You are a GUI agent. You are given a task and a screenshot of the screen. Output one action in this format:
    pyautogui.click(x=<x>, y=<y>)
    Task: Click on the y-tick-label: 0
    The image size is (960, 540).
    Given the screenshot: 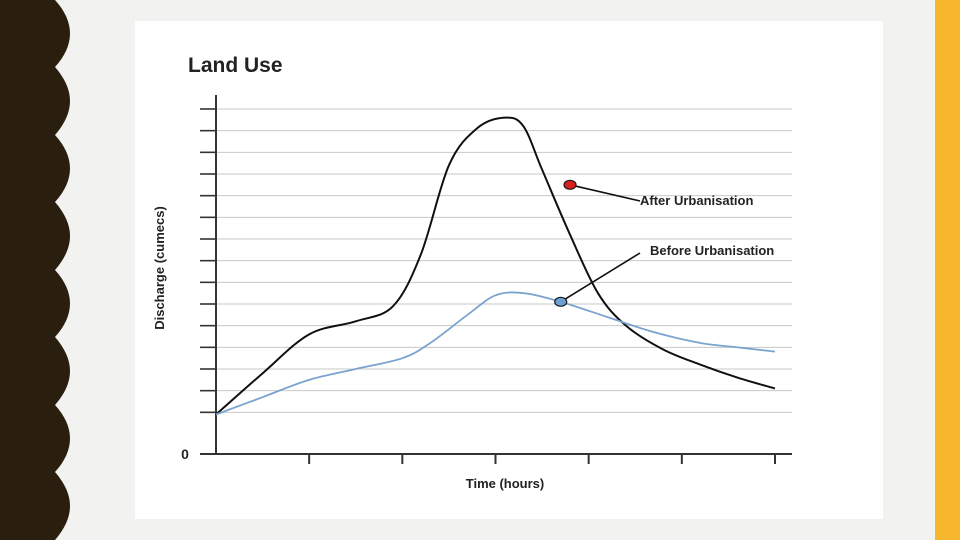 What is the action you would take?
    pyautogui.click(x=185, y=454)
    